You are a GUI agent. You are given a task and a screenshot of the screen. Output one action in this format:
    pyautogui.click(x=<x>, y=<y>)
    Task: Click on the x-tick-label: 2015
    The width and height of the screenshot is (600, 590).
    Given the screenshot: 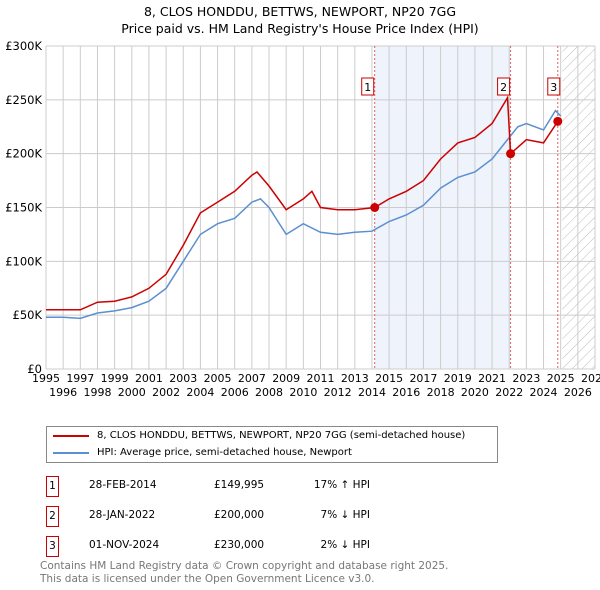 What is the action you would take?
    pyautogui.click(x=389, y=378)
    